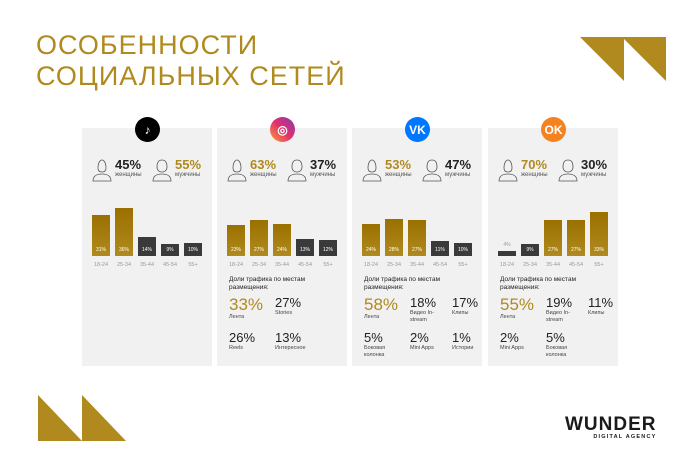 This screenshot has width=700, height=460. I want to click on stat-label: Reels, so click(236, 348).